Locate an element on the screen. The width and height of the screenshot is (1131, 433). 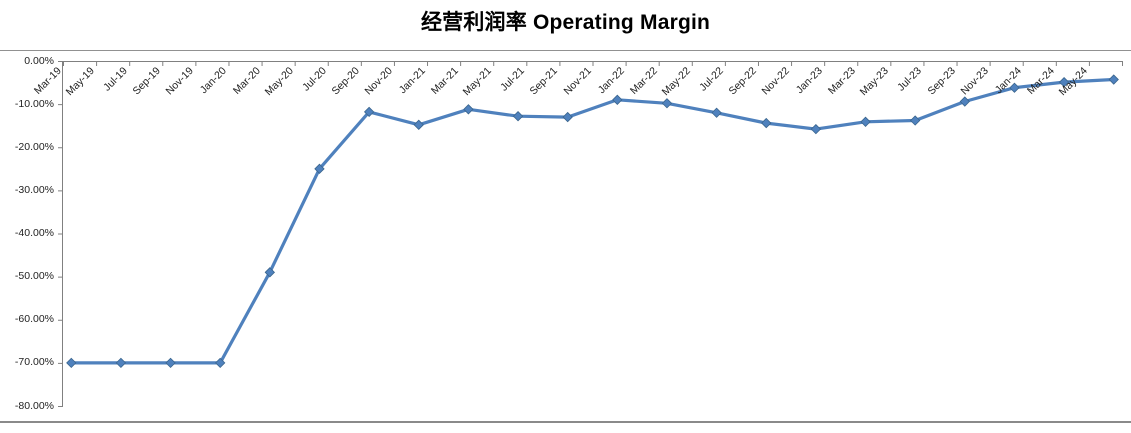
y-axis-label: -60.00% is located at coordinates (34, 319).